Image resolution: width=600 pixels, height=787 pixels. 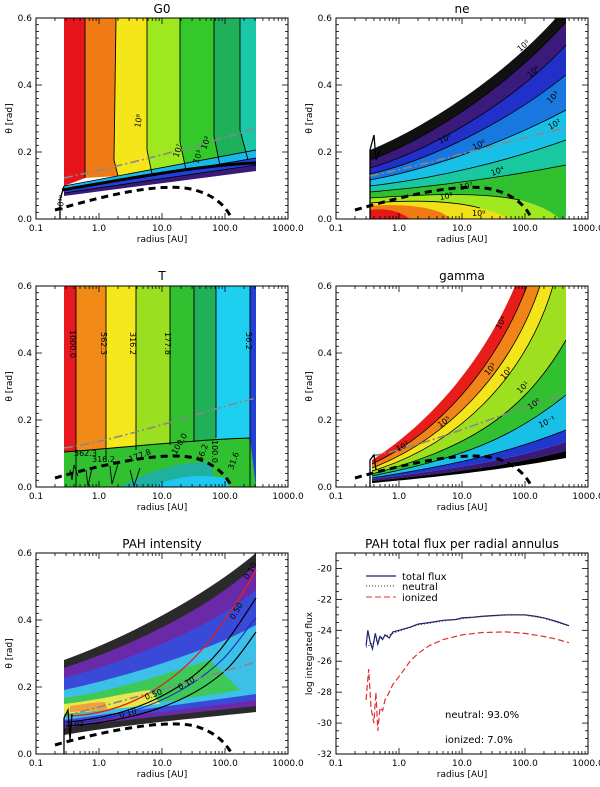 I want to click on series-line-ionized, so click(x=467, y=681).